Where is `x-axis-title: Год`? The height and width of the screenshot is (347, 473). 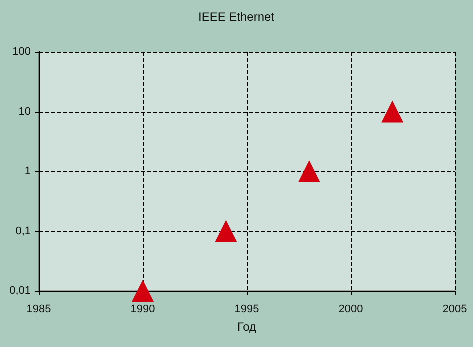
x-axis-title: Год is located at coordinates (247, 327).